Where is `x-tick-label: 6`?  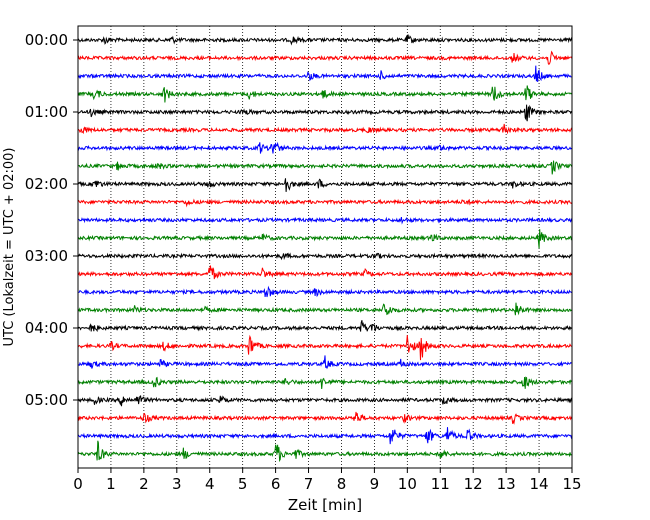 x-tick-label: 6 is located at coordinates (276, 484).